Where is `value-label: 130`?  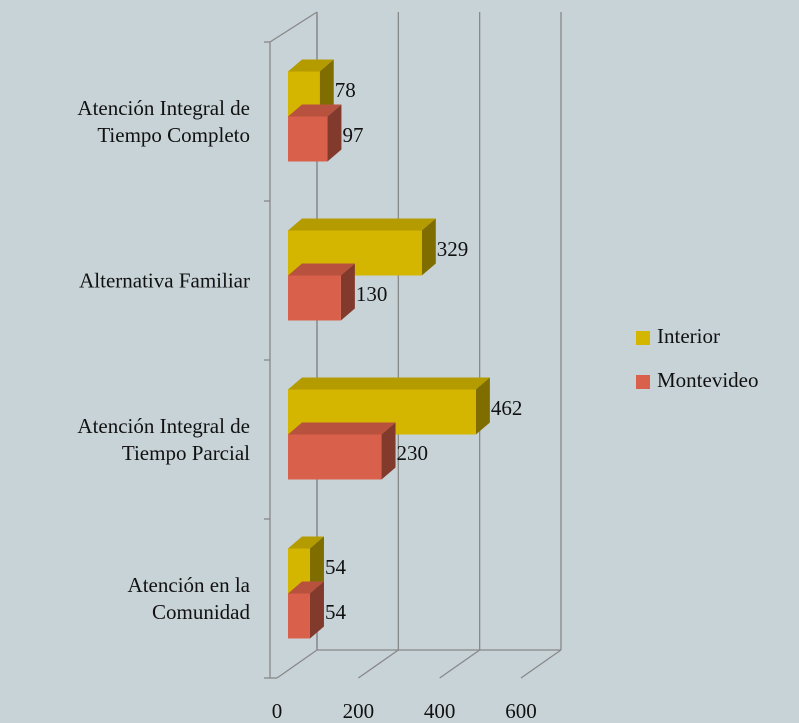
value-label: 130 is located at coordinates (372, 294).